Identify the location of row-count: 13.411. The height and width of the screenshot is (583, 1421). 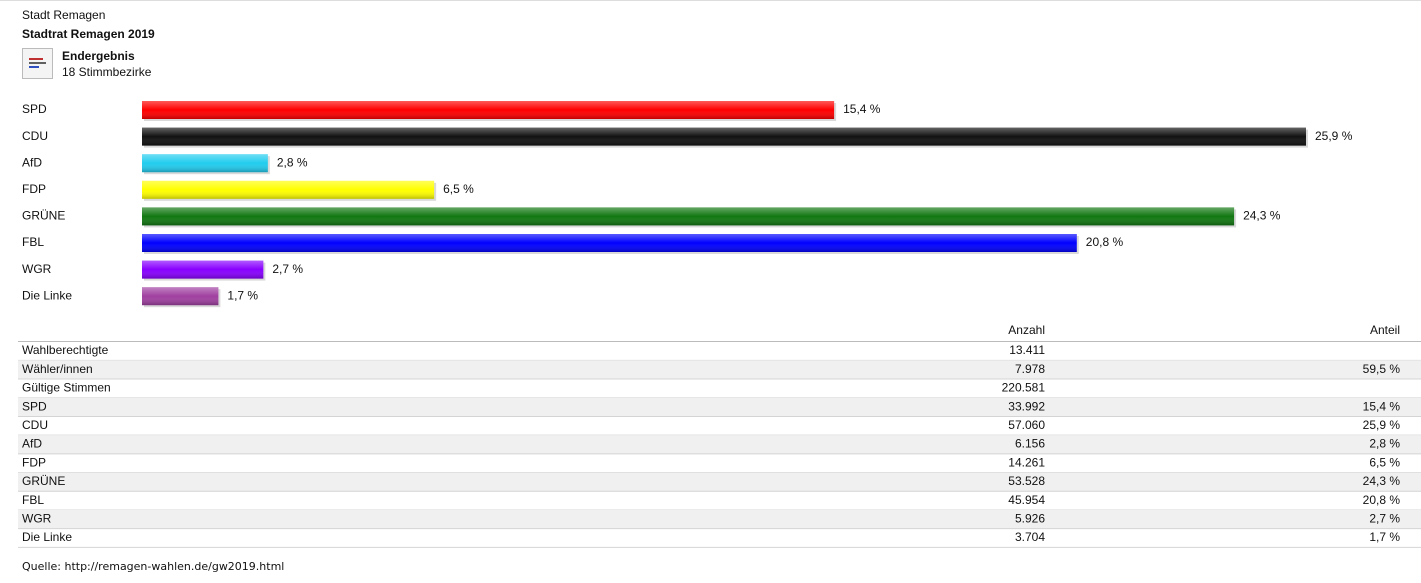
(1027, 350).